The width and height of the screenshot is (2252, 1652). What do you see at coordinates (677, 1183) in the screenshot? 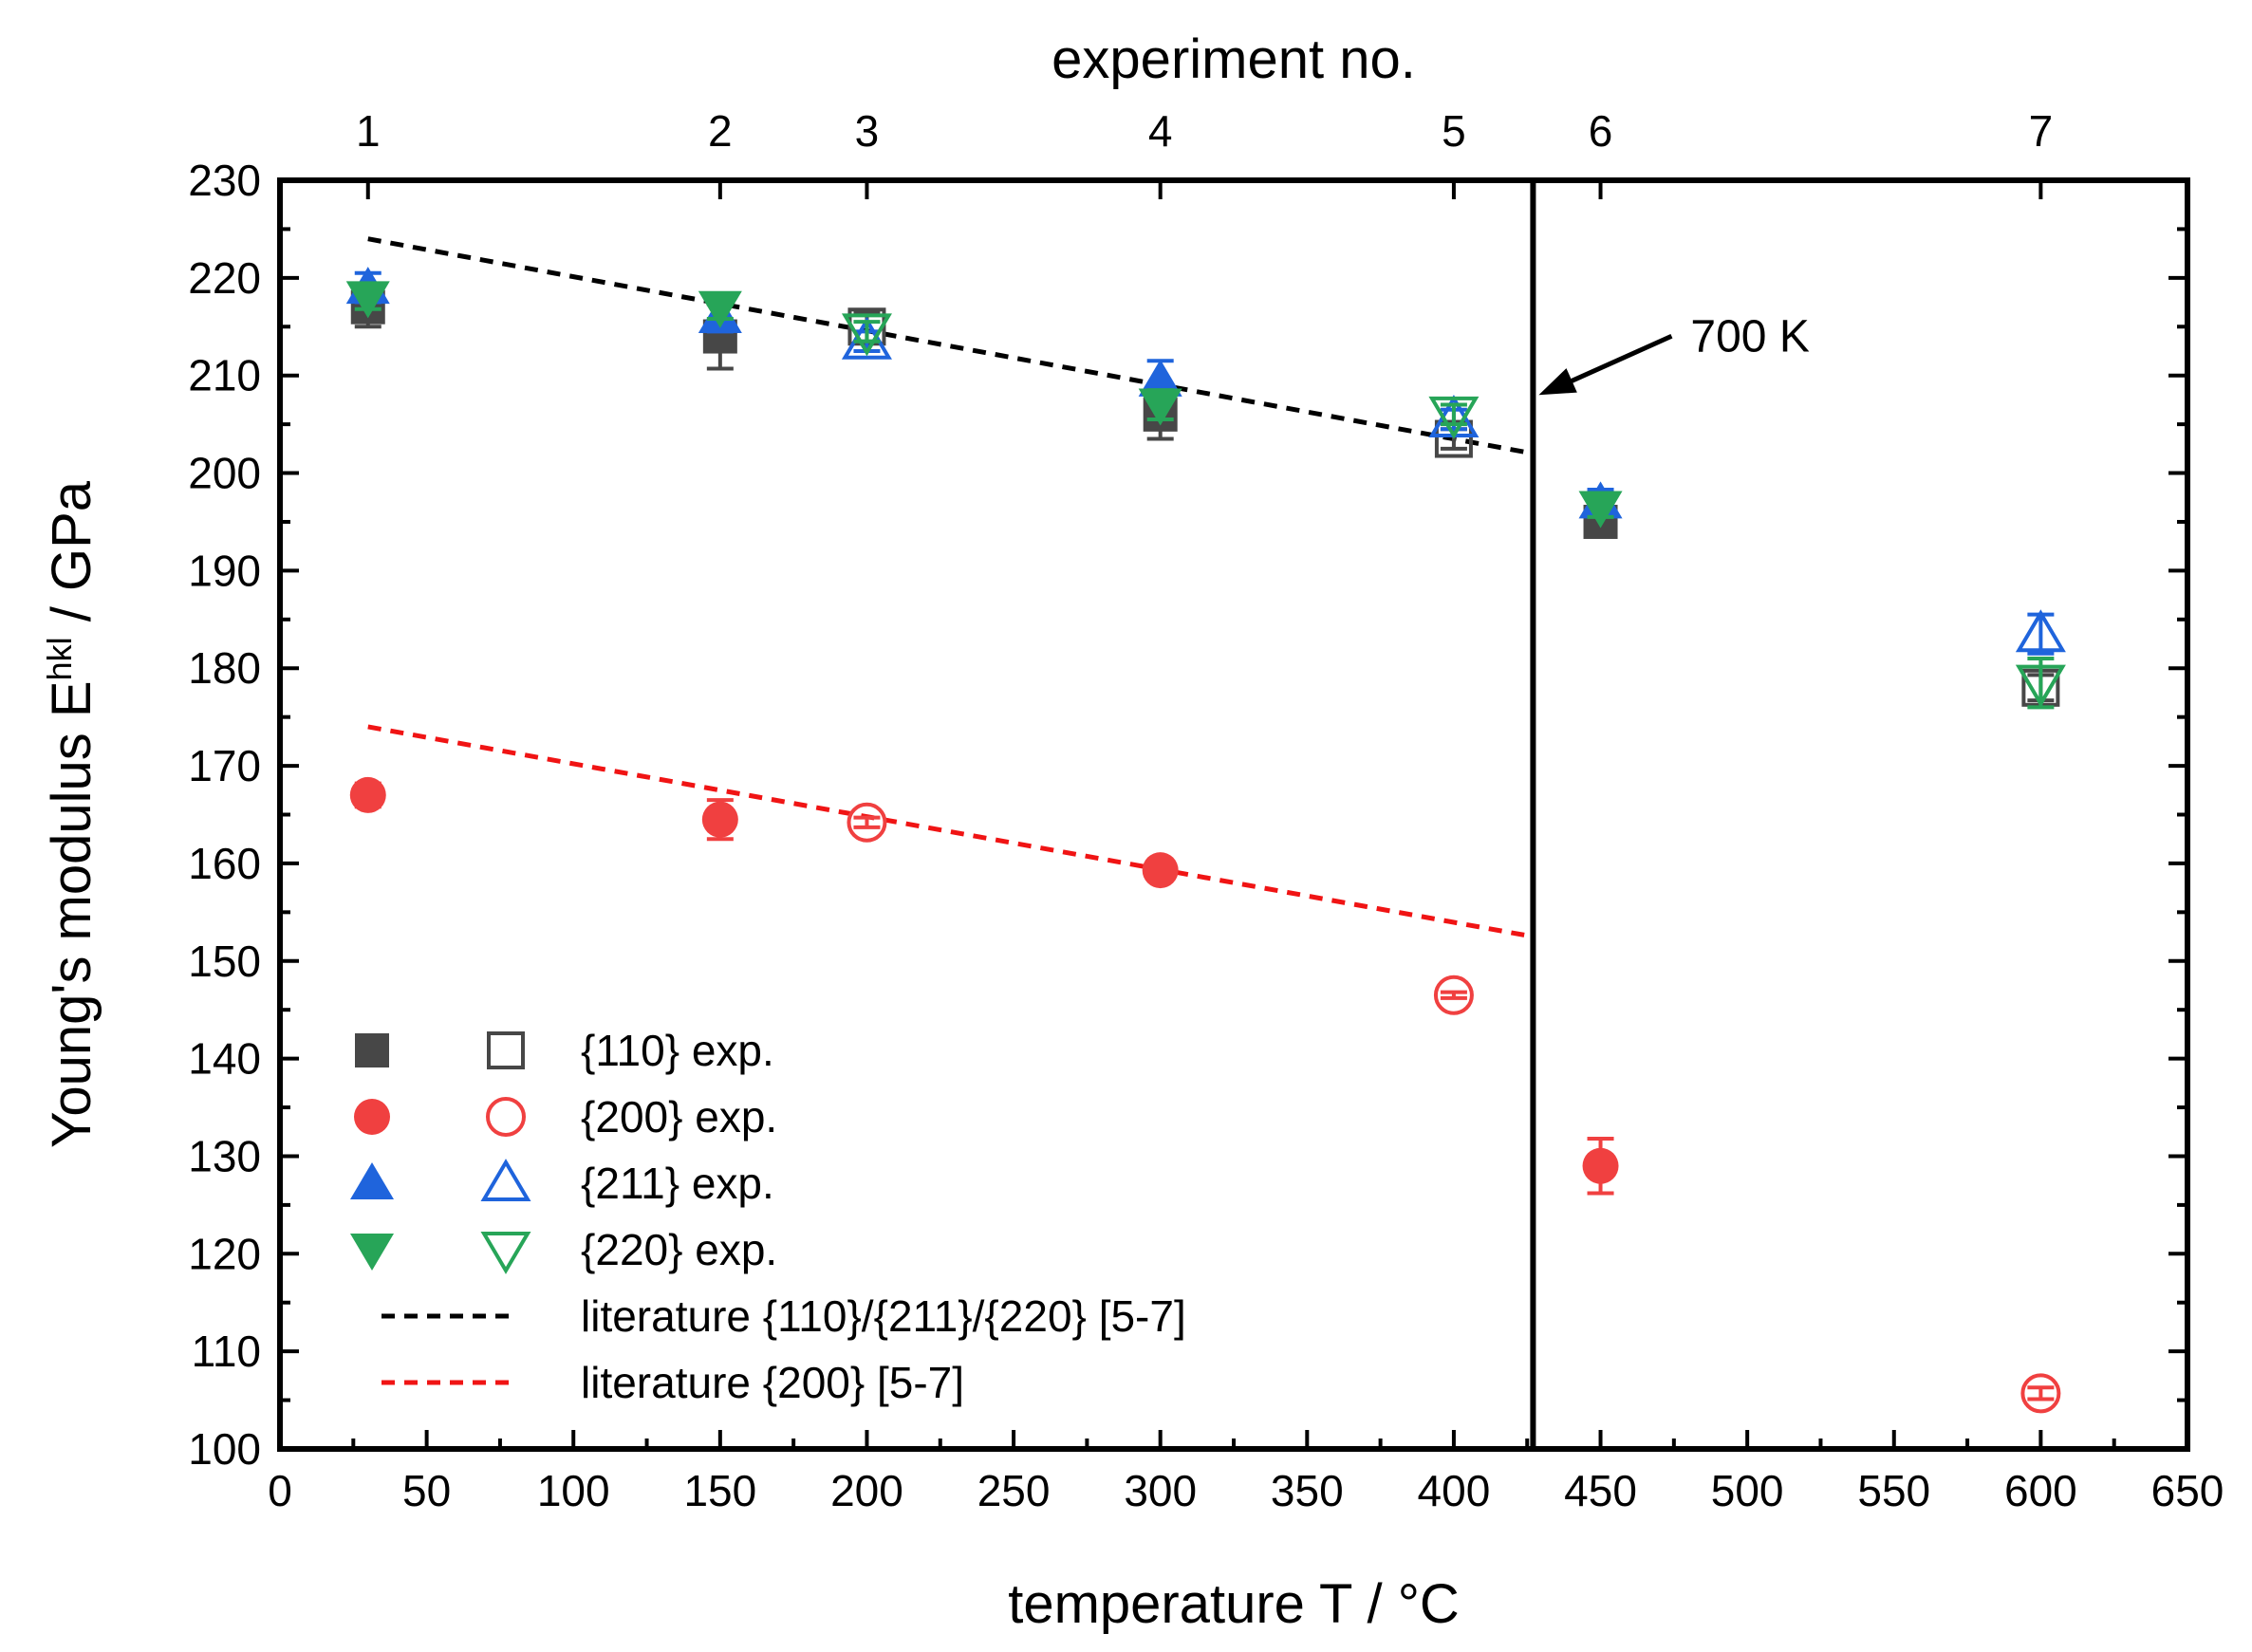
I see `legend-label-s211: {211} exp.` at bounding box center [677, 1183].